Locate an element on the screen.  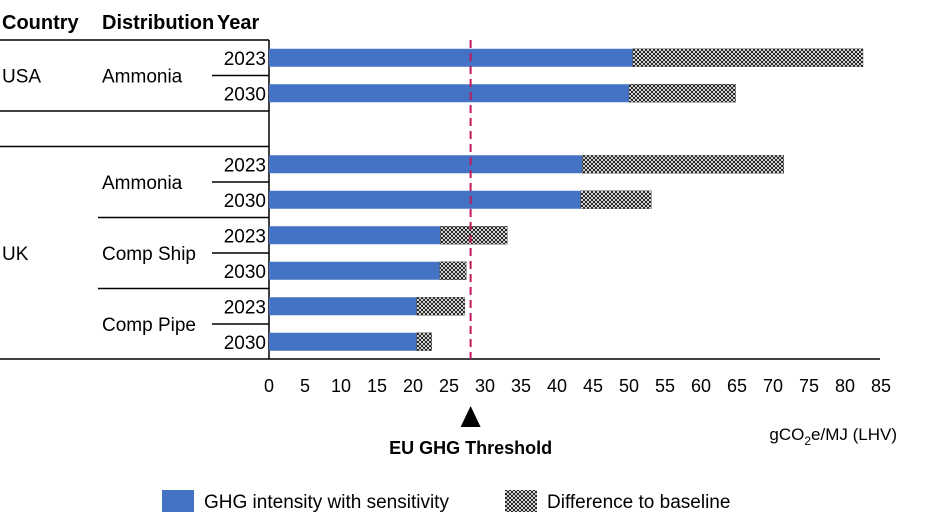
x-tick-label: 75 is located at coordinates (809, 386).